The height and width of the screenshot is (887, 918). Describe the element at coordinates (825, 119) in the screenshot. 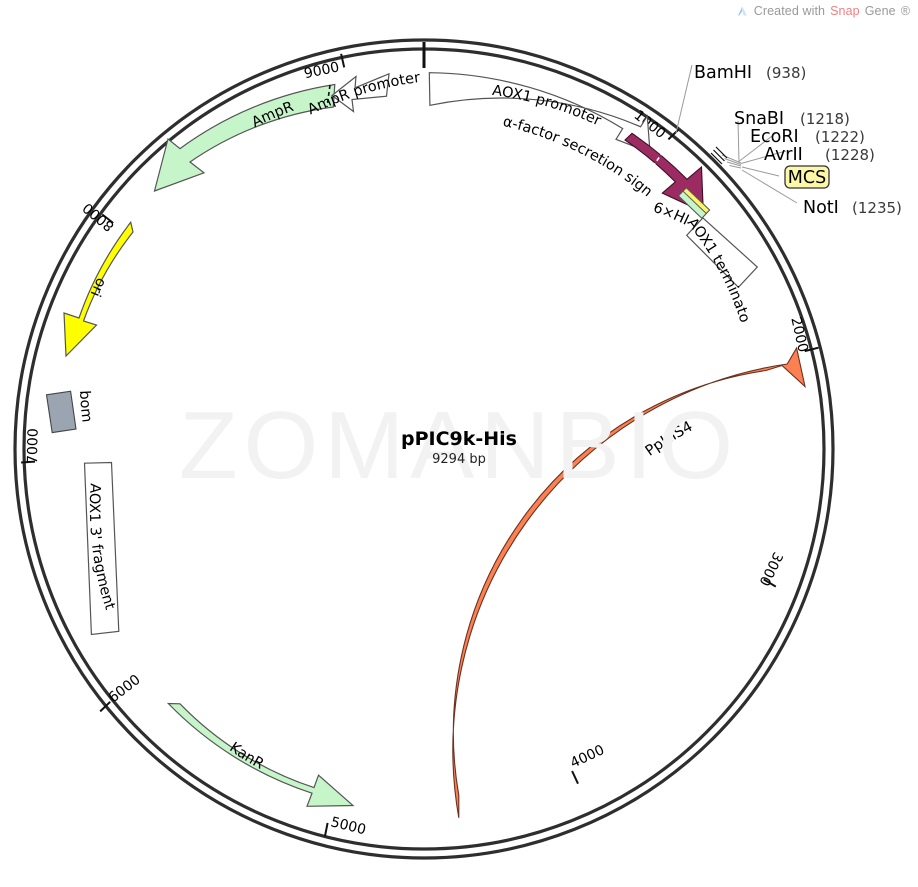

I see `site-position: (1218)` at that location.